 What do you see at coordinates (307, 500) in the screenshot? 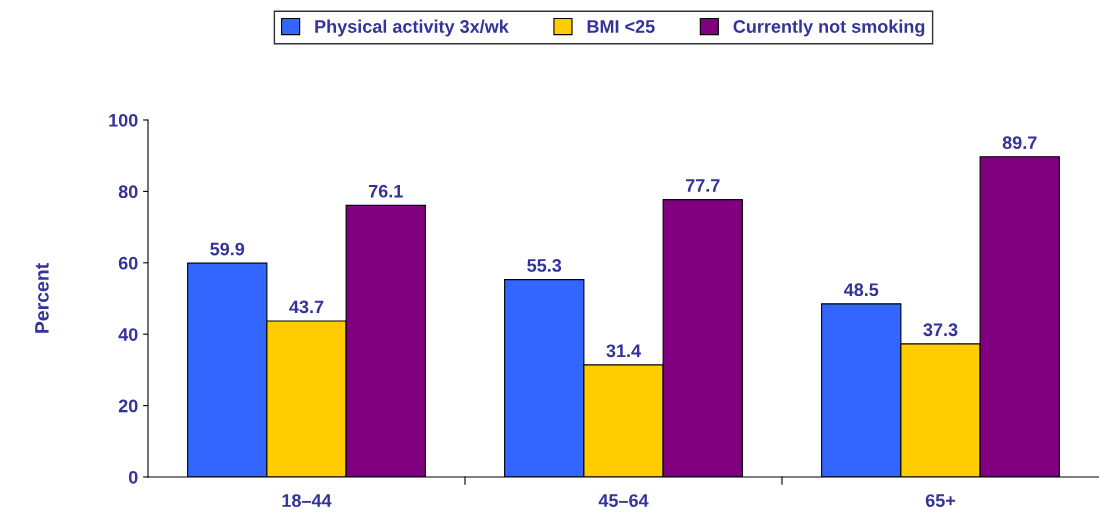
I see `x-tick-label: 18–44` at bounding box center [307, 500].